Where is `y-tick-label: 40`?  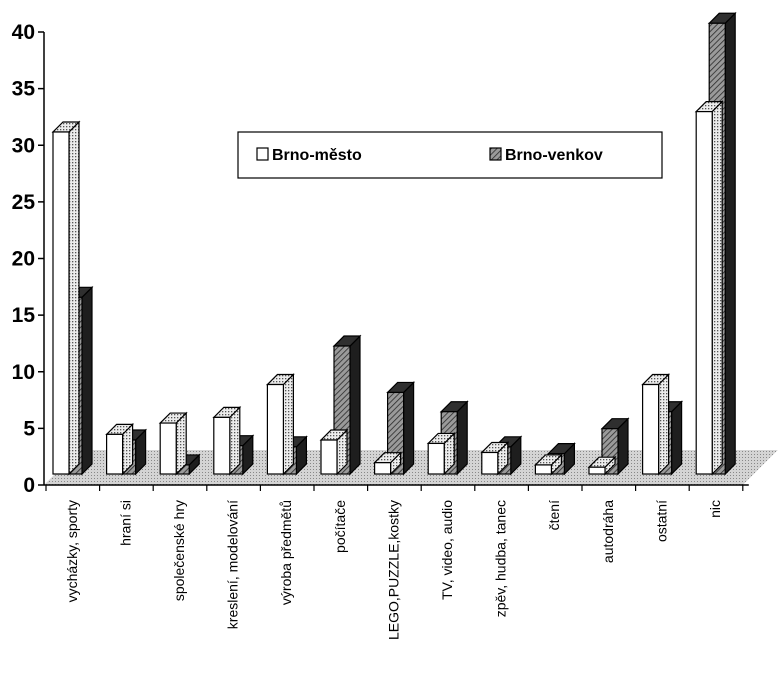
y-tick-label: 40 is located at coordinates (23, 32).